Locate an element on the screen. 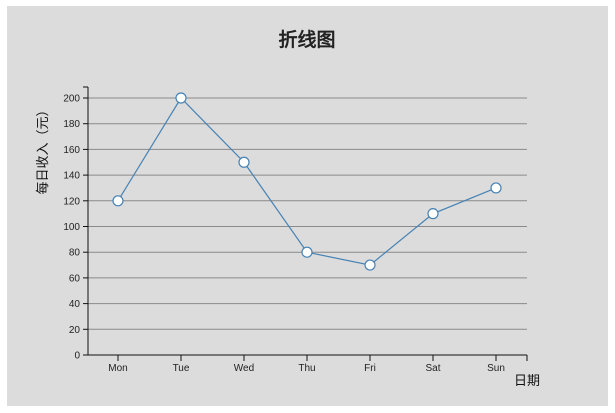 The width and height of the screenshot is (615, 413). y-tick-label: 120 is located at coordinates (71, 201).